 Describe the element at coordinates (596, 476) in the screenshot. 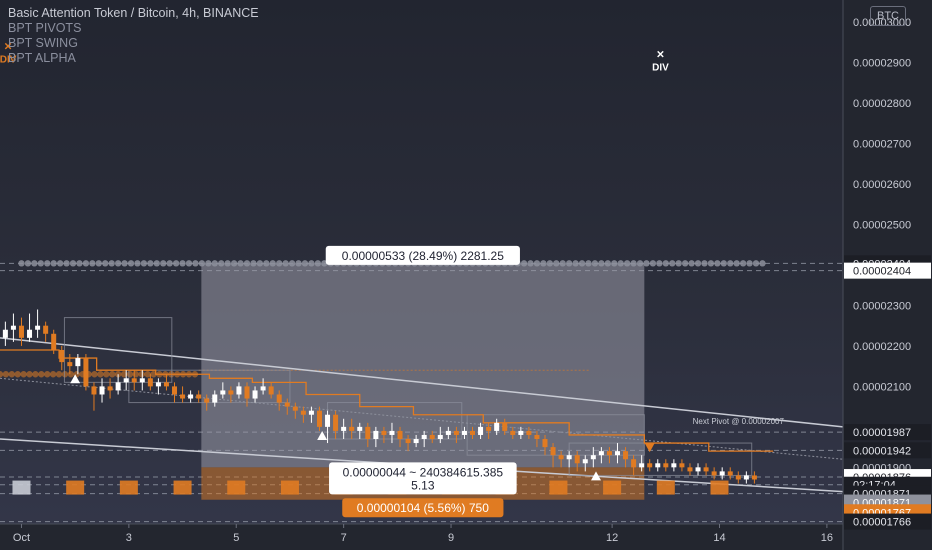

I see `swing-up-triangle` at that location.